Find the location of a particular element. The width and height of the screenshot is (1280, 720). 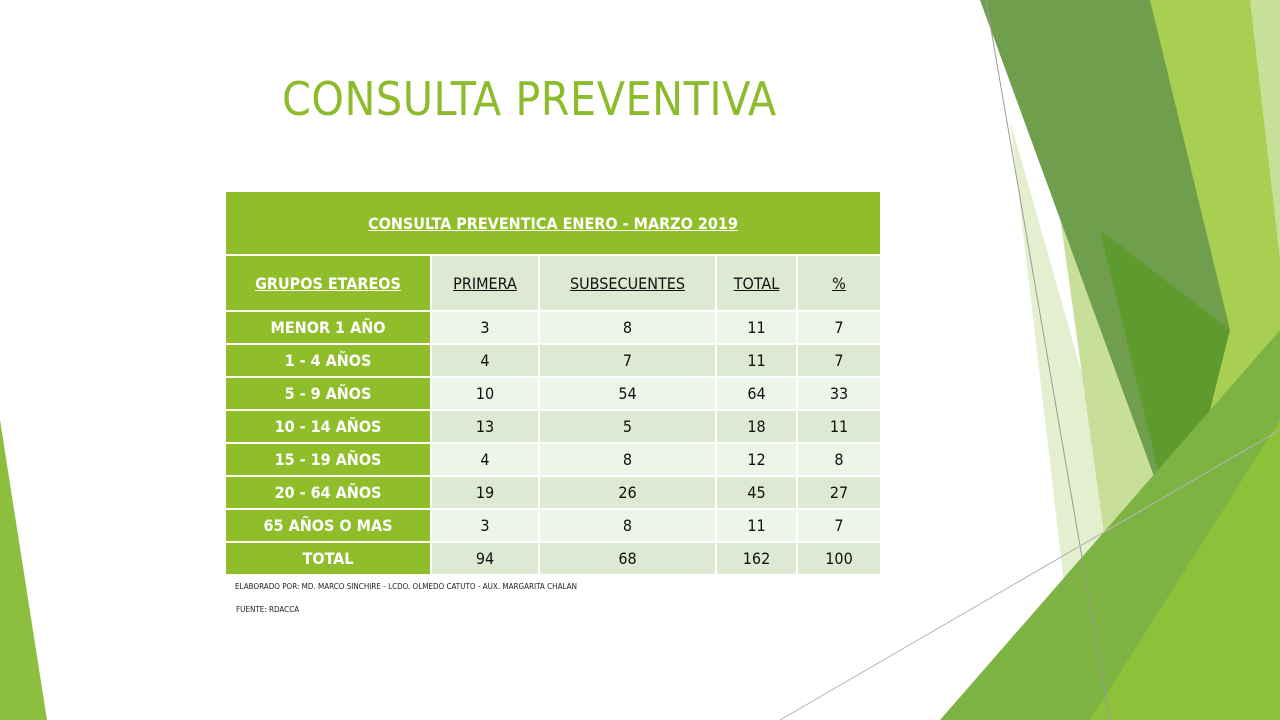

row-label: 1 - 4 AÑOS is located at coordinates (328, 361).